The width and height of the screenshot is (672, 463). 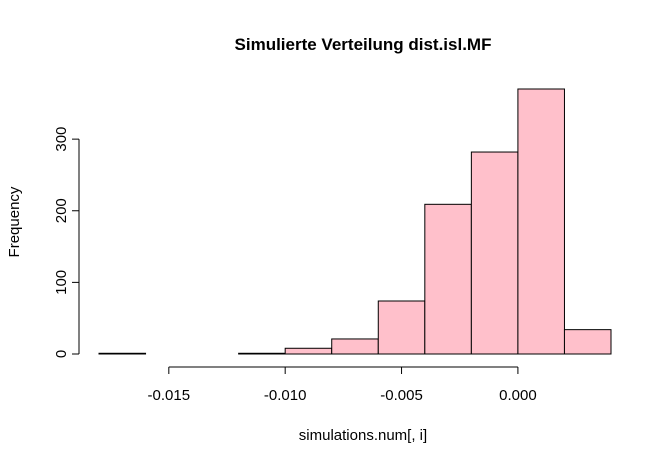 I want to click on x-tick-label: -0.015, so click(x=169, y=395).